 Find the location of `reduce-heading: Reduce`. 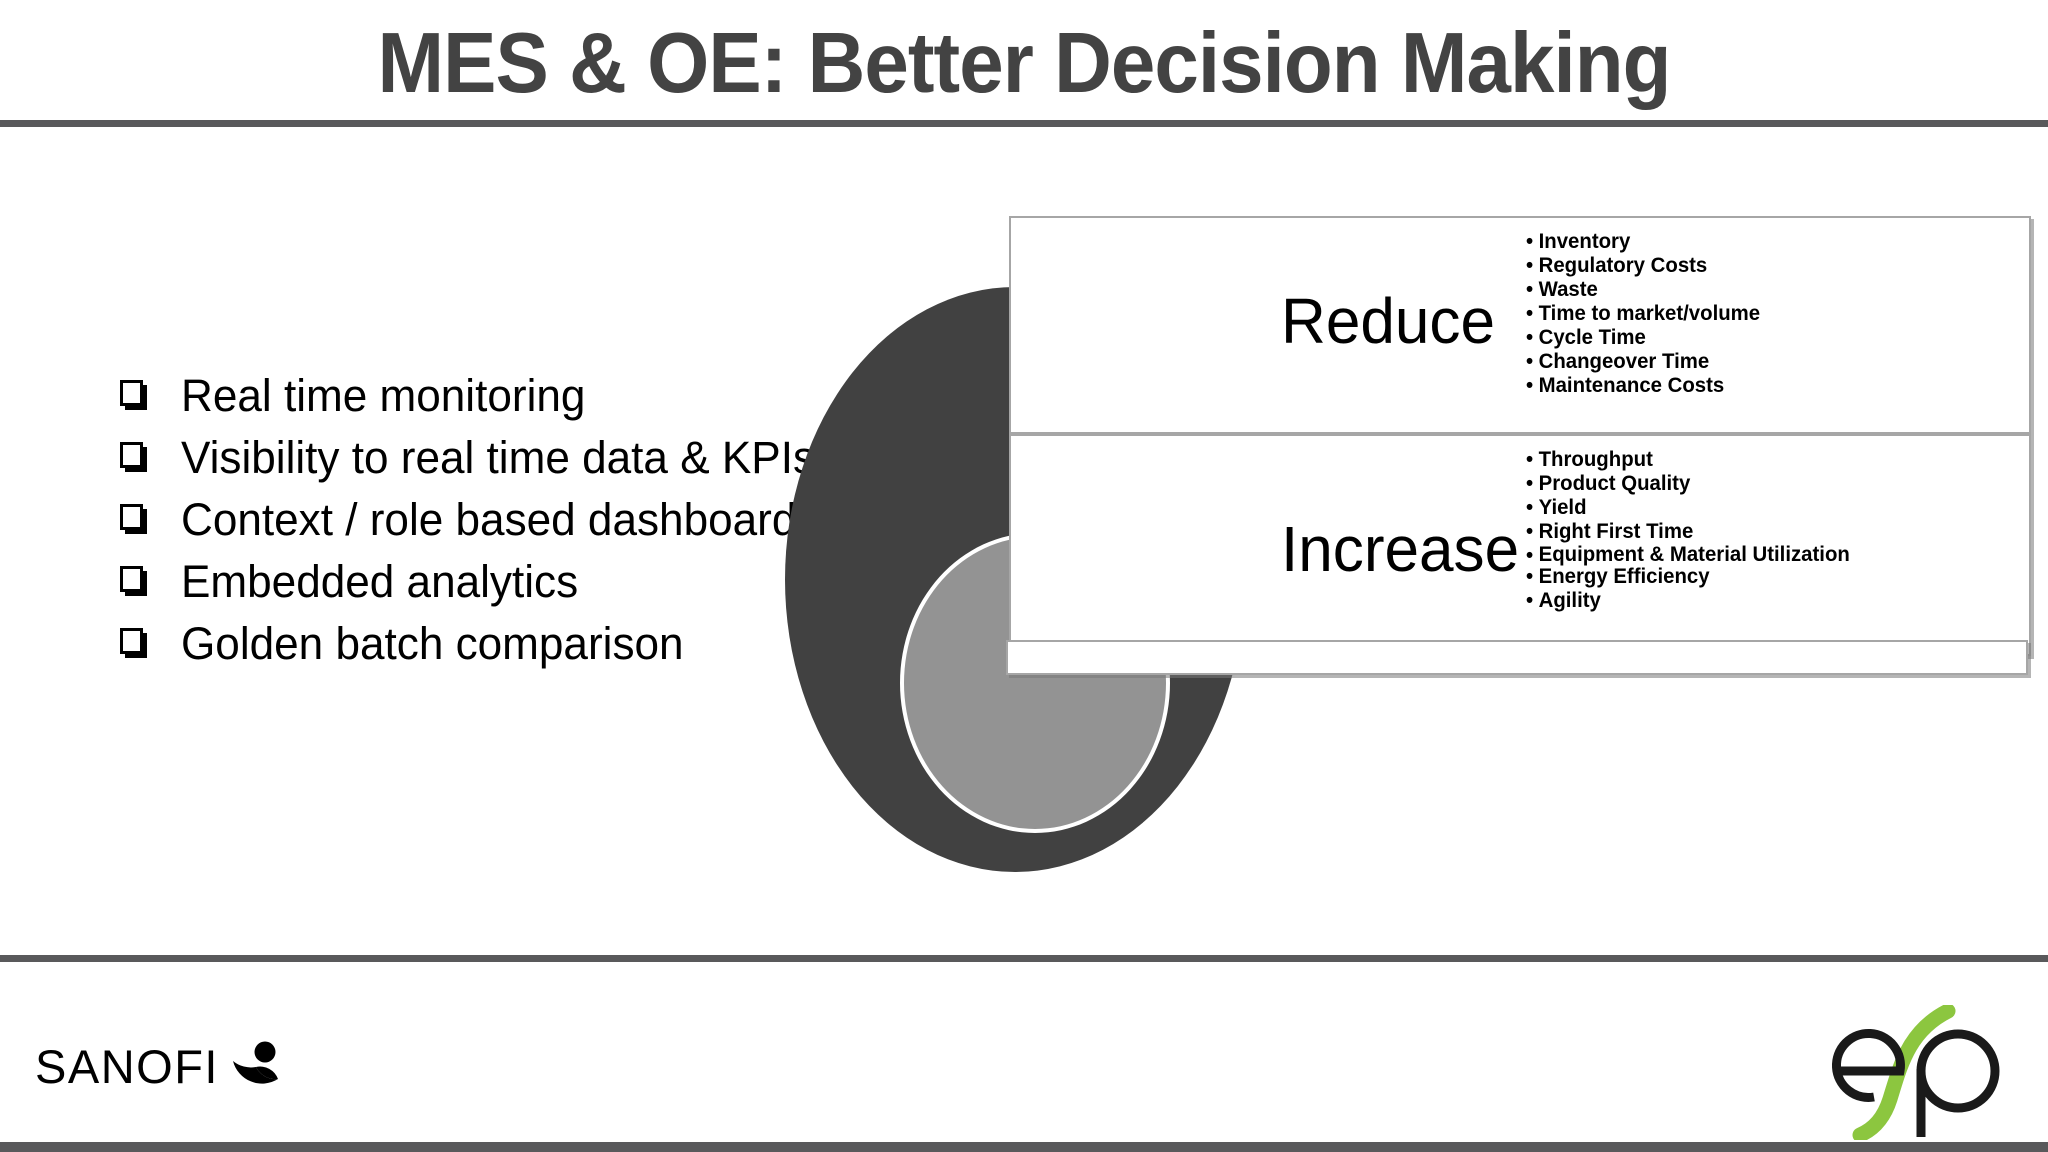

reduce-heading: Reduce is located at coordinates (1388, 321).